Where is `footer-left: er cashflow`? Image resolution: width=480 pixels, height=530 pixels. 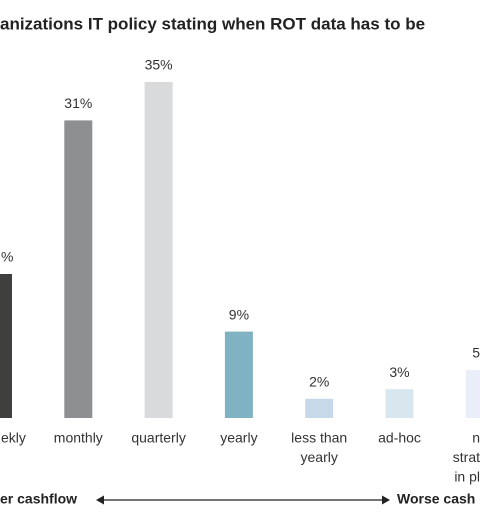 footer-left: er cashflow is located at coordinates (38, 499).